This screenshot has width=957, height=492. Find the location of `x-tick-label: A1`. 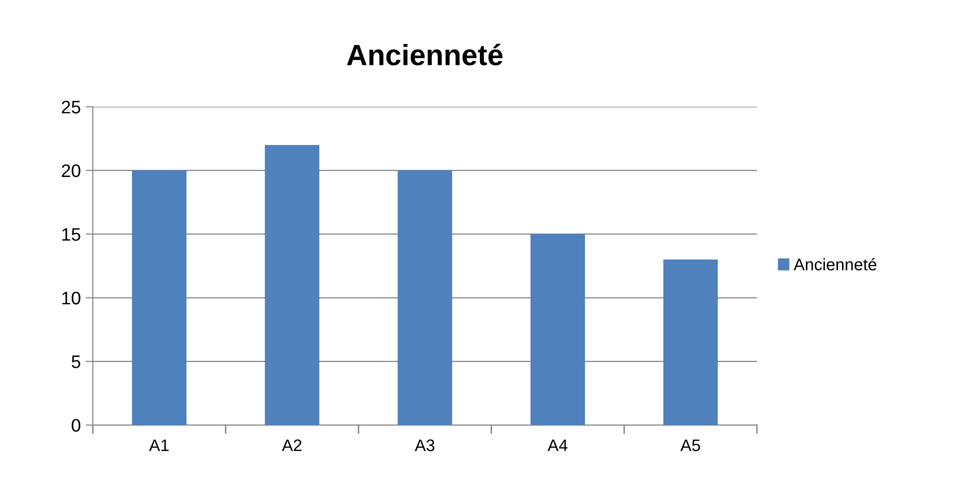

x-tick-label: A1 is located at coordinates (159, 446).